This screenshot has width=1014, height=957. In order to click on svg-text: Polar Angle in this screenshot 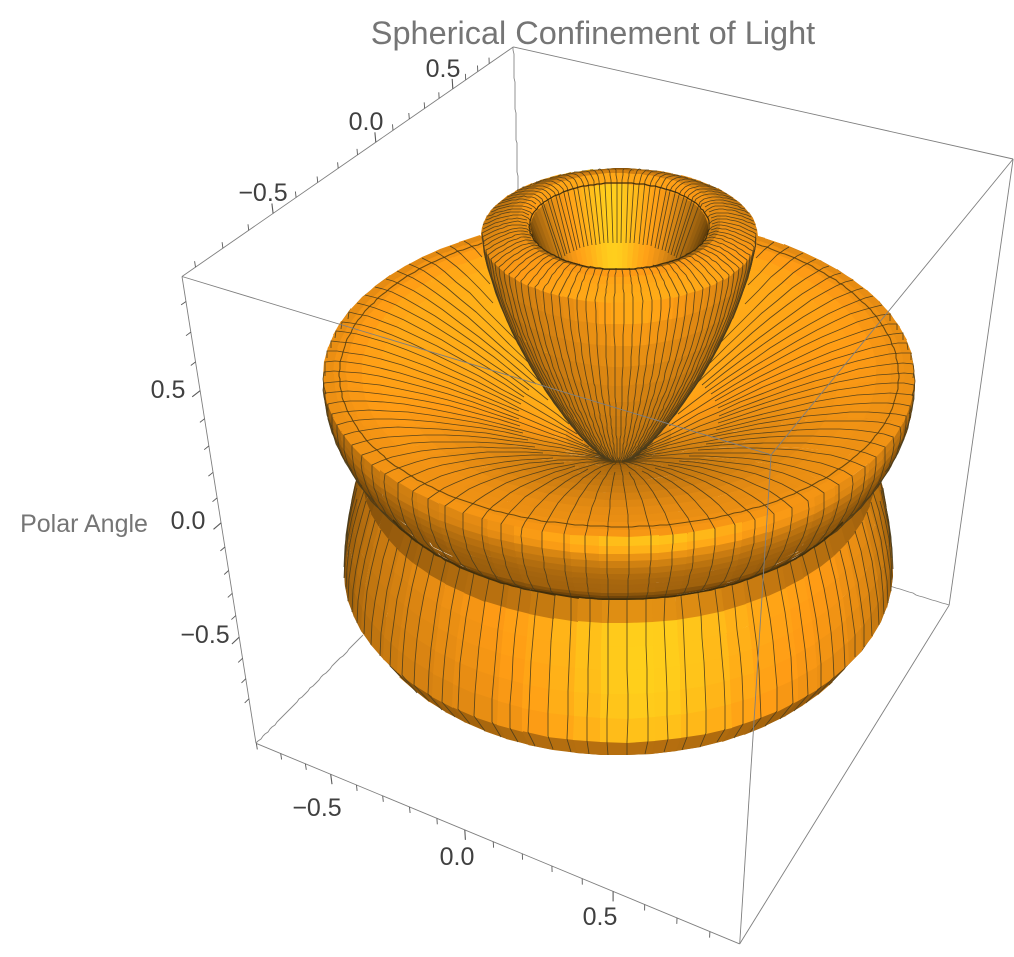, I will do `click(84, 524)`.